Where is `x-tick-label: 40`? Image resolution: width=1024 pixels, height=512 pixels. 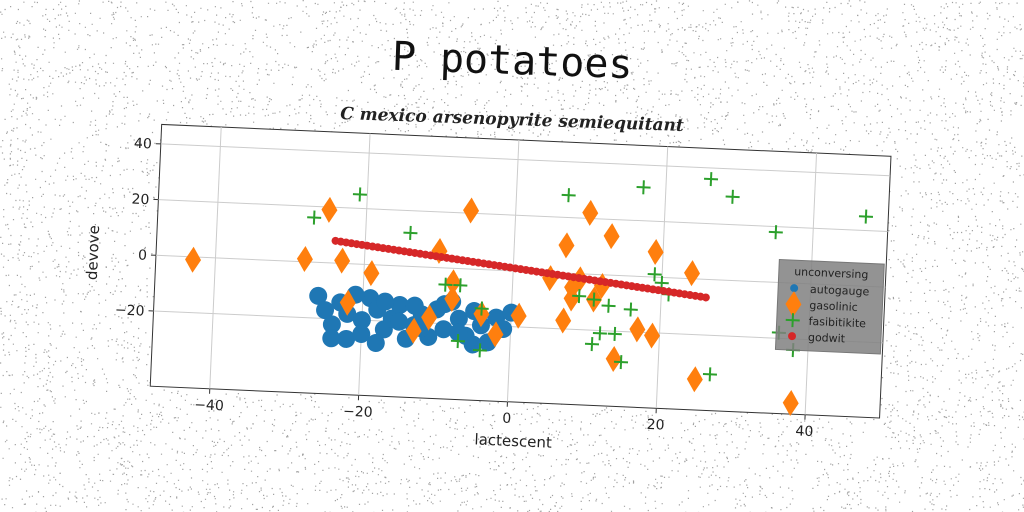 x-tick-label: 40 is located at coordinates (804, 431).